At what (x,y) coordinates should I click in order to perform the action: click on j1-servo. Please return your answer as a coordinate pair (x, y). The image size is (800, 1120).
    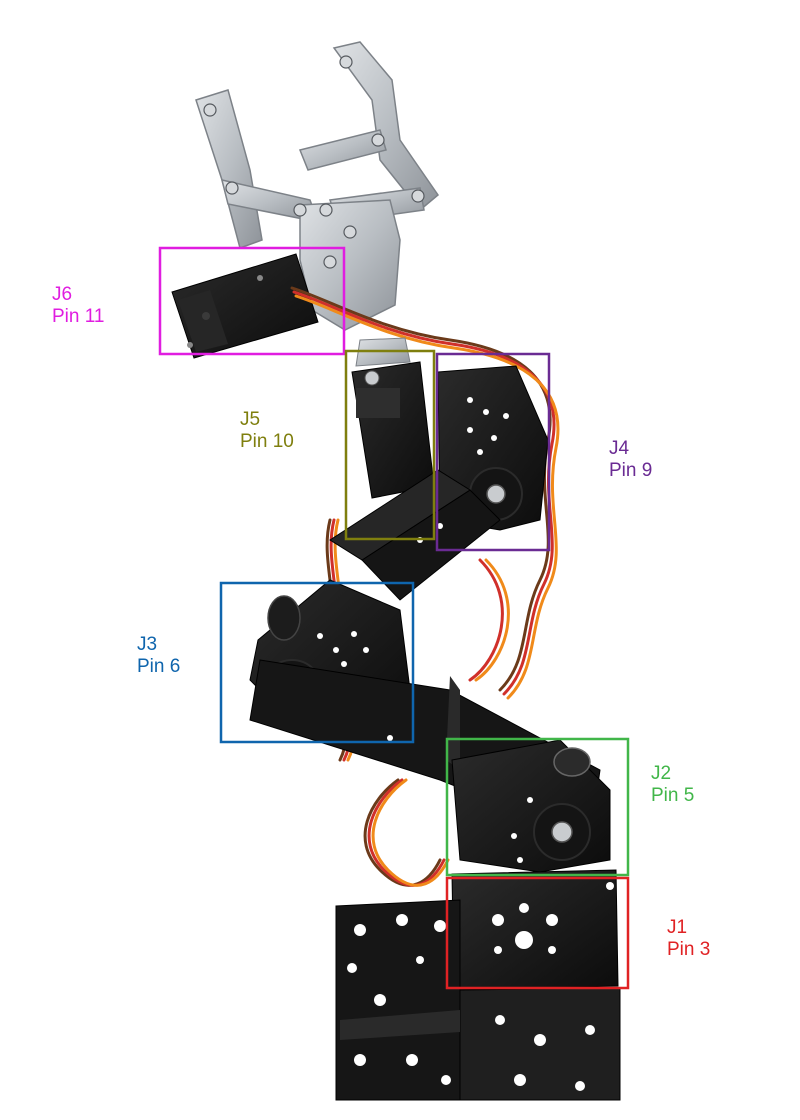
    Looking at the image, I should click on (535, 930).